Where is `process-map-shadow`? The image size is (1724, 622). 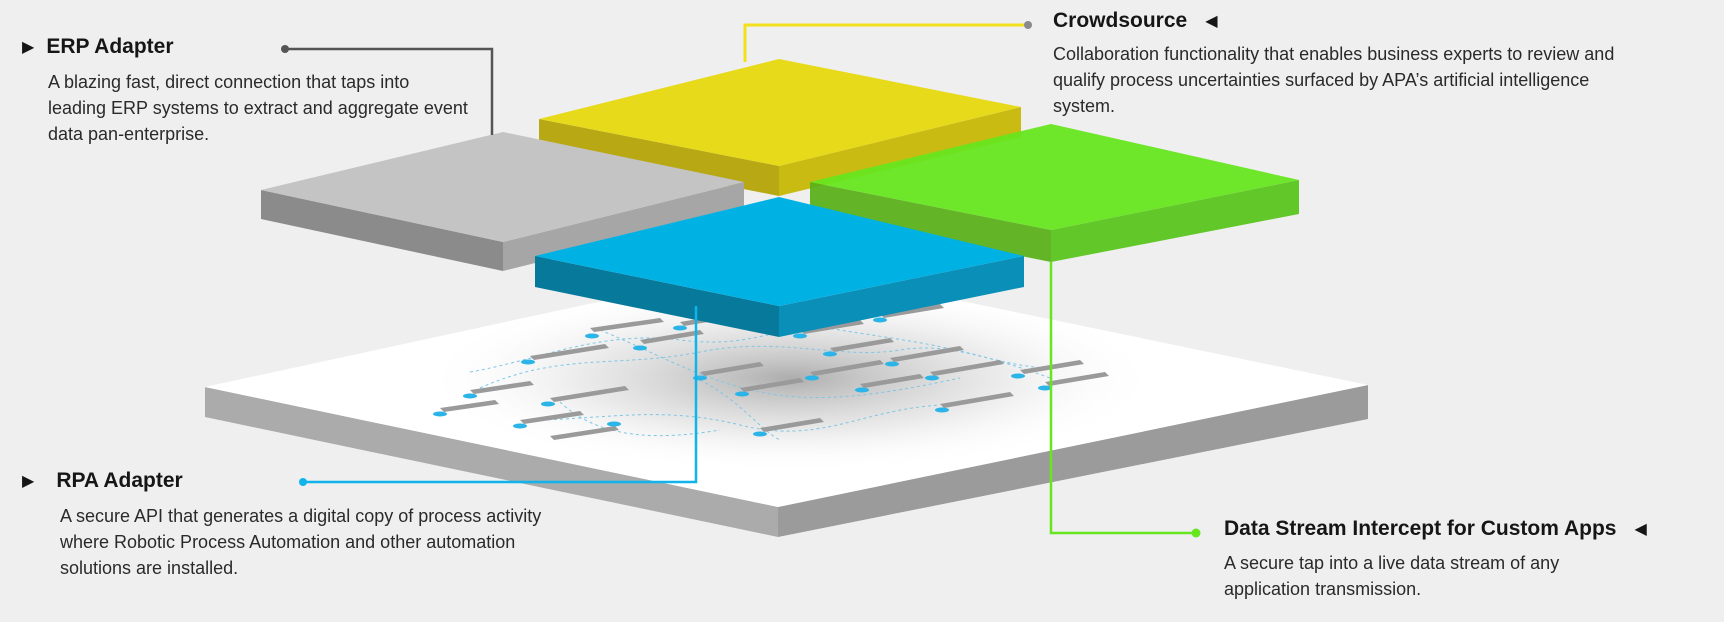
process-map-shadow is located at coordinates (790, 378).